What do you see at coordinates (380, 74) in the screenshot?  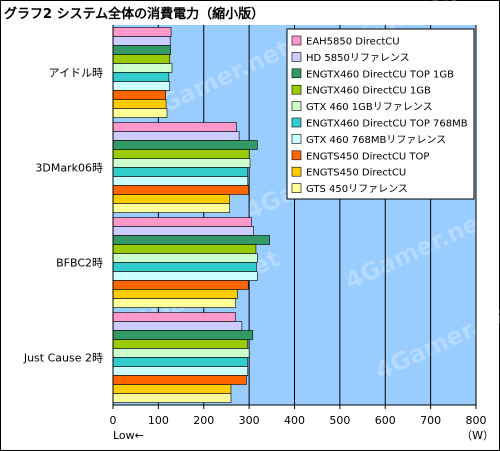 I see `legend-entry: ENGTX460 DirectCU TOP 1GB` at bounding box center [380, 74].